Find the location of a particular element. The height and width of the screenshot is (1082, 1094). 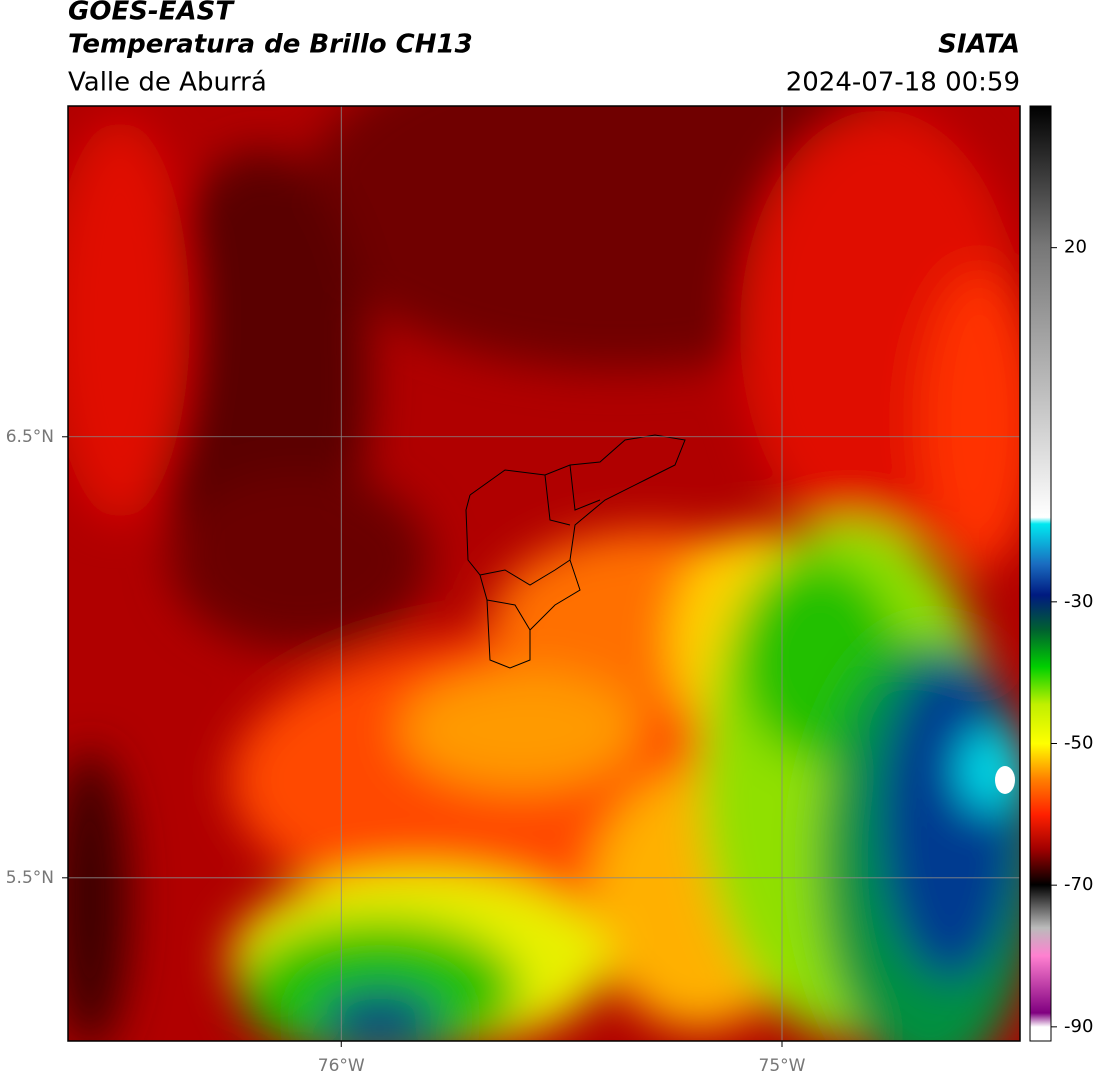

colorbar-tick-label: -50 is located at coordinates (1078, 743).